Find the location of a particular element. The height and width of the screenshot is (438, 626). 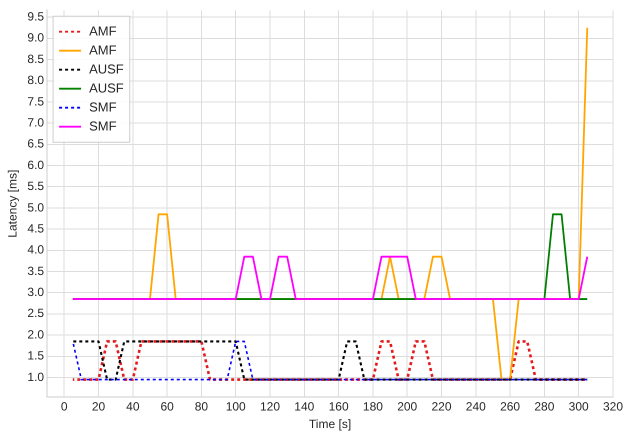

y-tick-label: 9.5 is located at coordinates (35, 17).